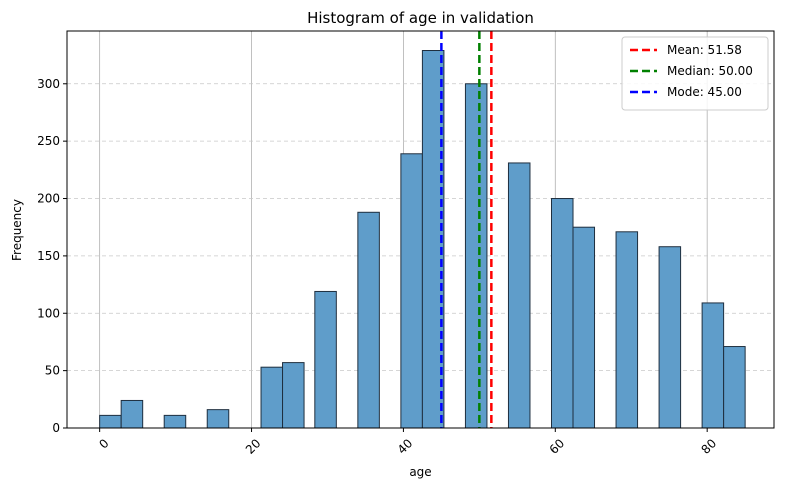  I want to click on x-tick-label: 20, so click(253, 446).